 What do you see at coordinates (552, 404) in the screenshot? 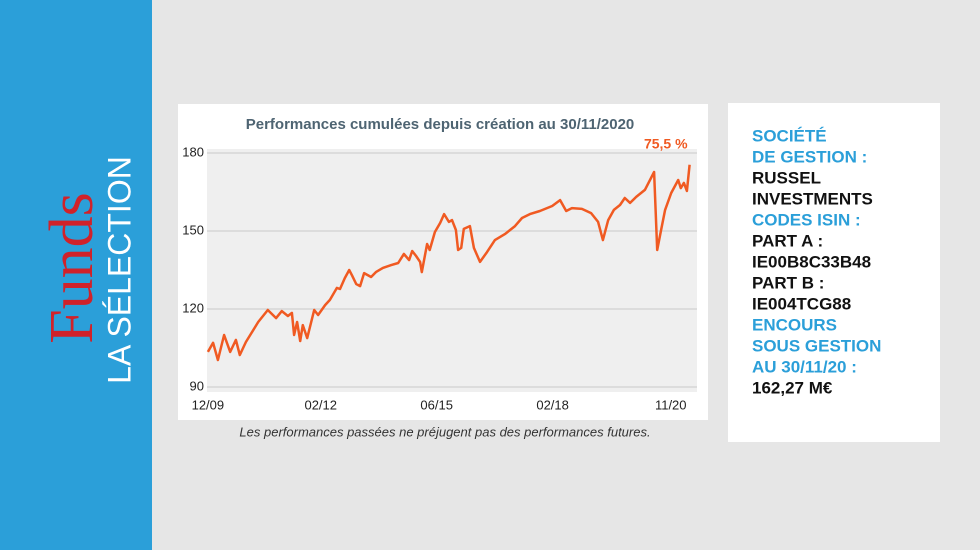
I see `x-tick-label: 02/18` at bounding box center [552, 404].